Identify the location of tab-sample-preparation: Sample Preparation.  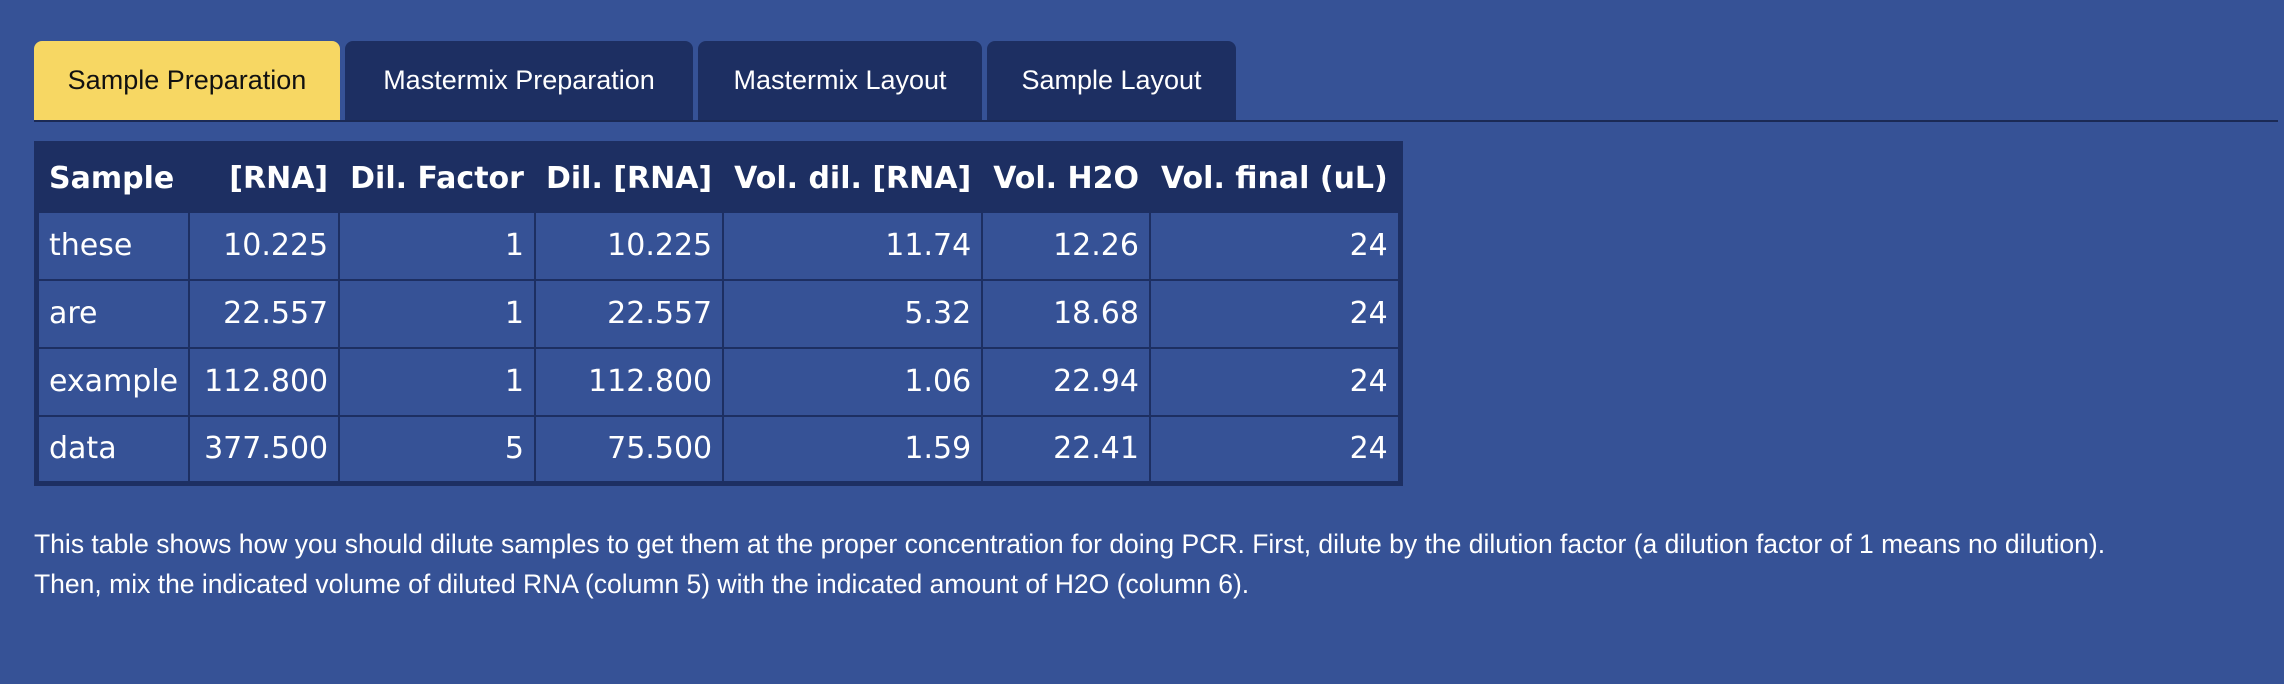
(187, 80).